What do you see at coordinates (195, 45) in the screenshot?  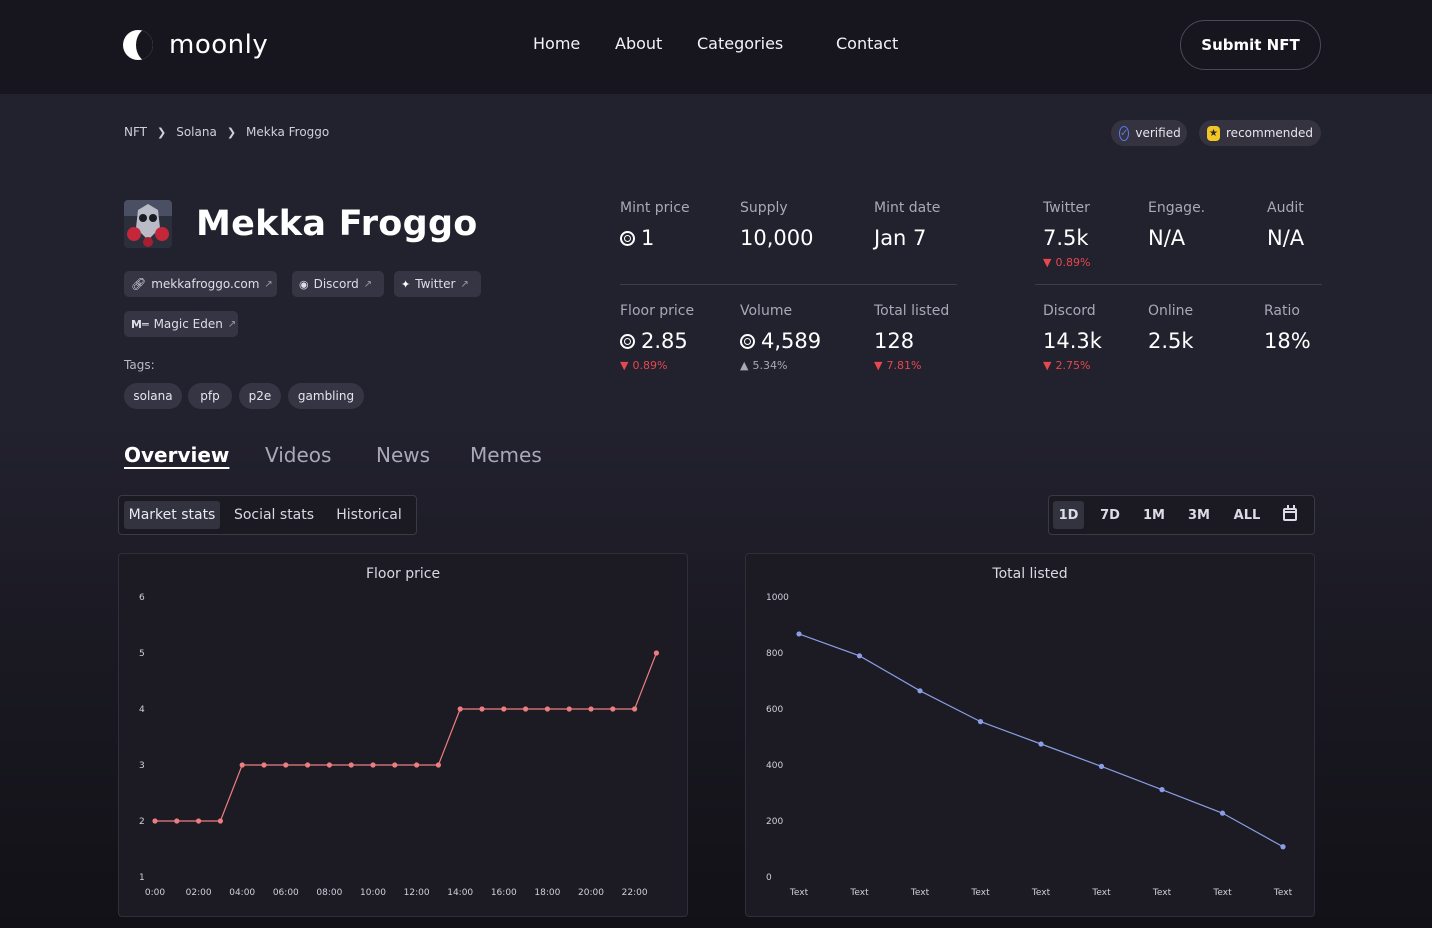 I see `logo: moonly` at bounding box center [195, 45].